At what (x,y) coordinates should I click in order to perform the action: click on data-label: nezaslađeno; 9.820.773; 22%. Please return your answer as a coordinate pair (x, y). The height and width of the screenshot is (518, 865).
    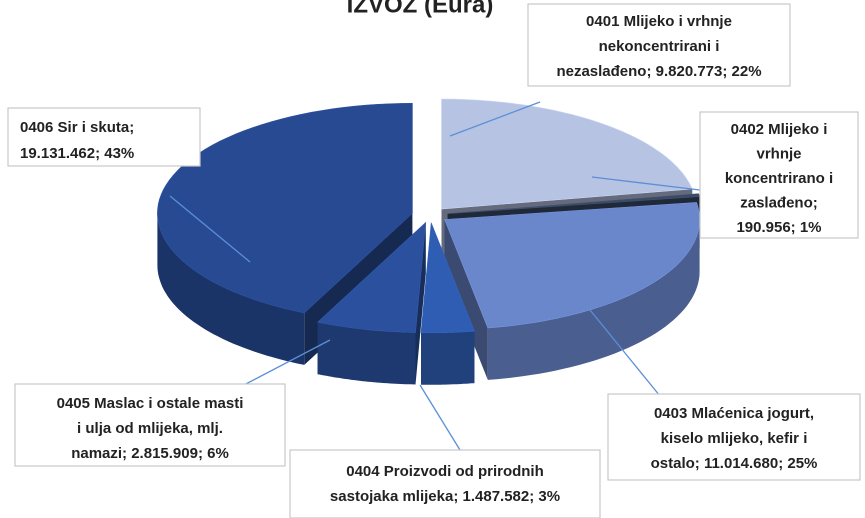
    Looking at the image, I should click on (658, 71).